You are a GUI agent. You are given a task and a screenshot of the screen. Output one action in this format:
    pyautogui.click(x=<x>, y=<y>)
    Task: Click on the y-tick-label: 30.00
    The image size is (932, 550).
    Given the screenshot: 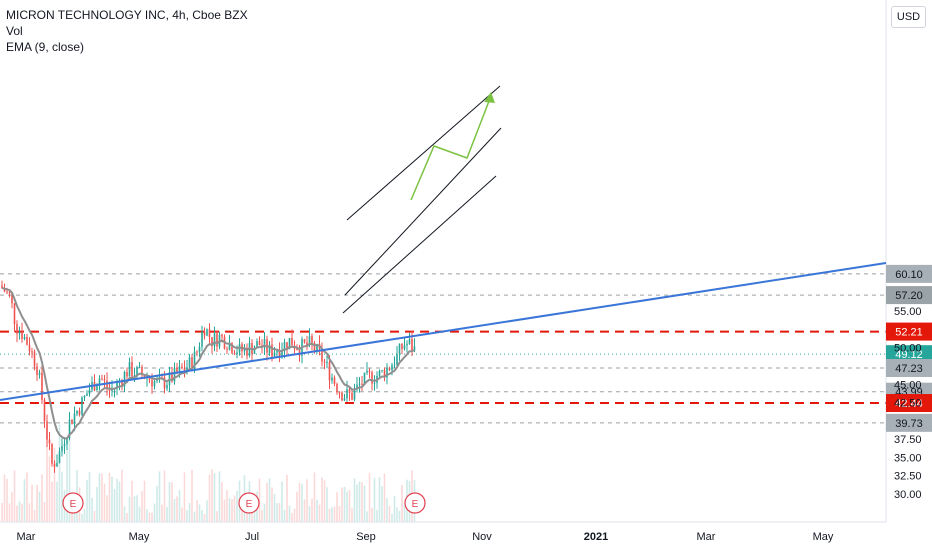 What is the action you would take?
    pyautogui.click(x=908, y=495)
    